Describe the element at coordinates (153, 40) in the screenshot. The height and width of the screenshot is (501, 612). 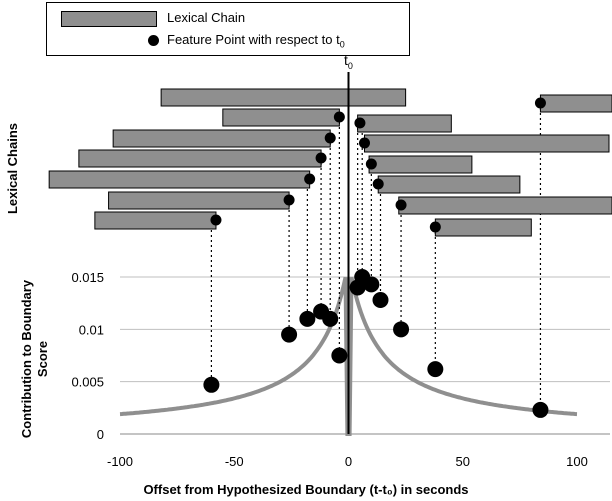
I see `legend-point-marker` at that location.